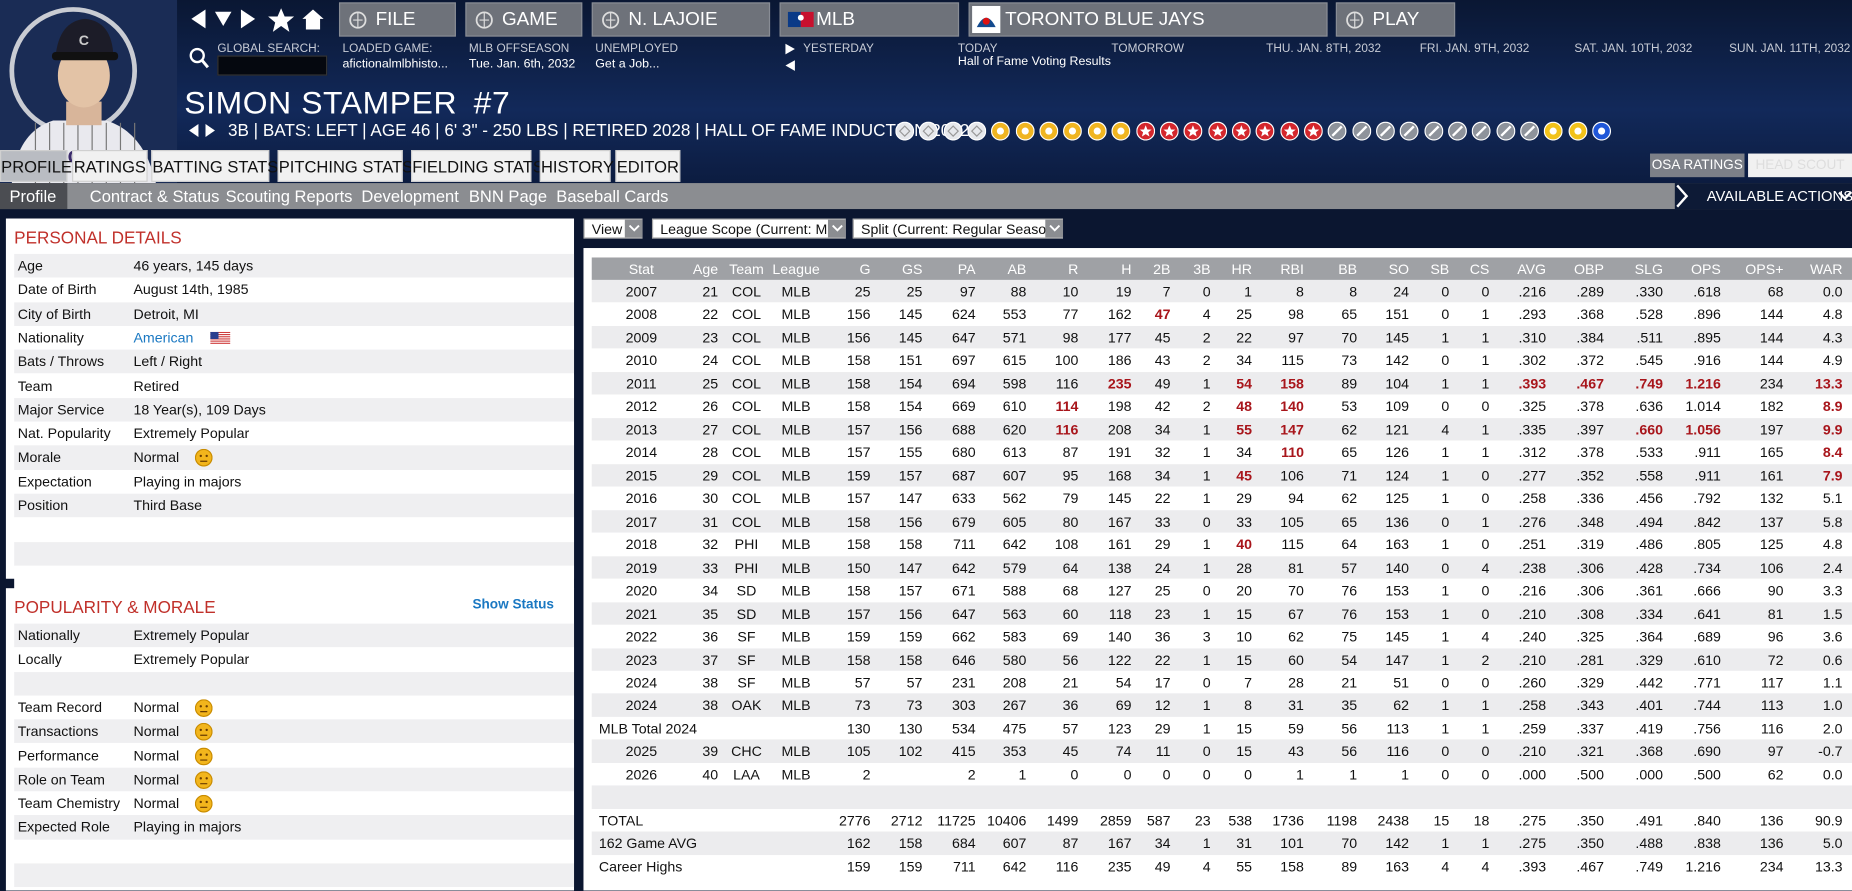  I want to click on show-status: Show Status, so click(513, 604).